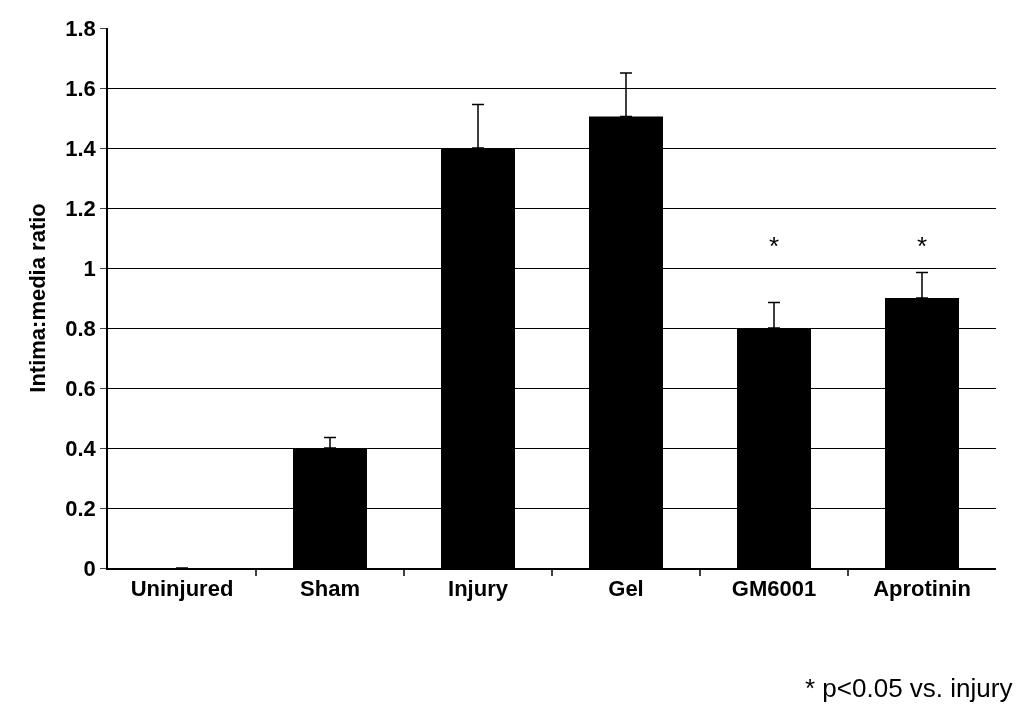  I want to click on y-tick-label: 0.6, so click(80, 388).